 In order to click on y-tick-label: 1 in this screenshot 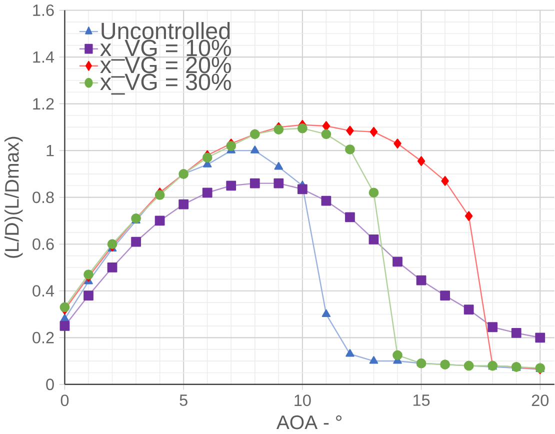, I will do `click(50, 150)`.